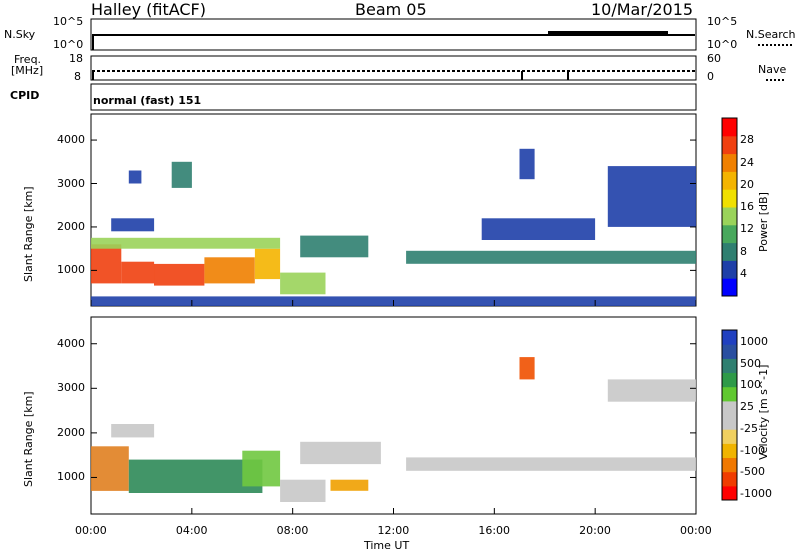  What do you see at coordinates (68, 21) in the screenshot?
I see `sky-left-tick-top: 10^5` at bounding box center [68, 21].